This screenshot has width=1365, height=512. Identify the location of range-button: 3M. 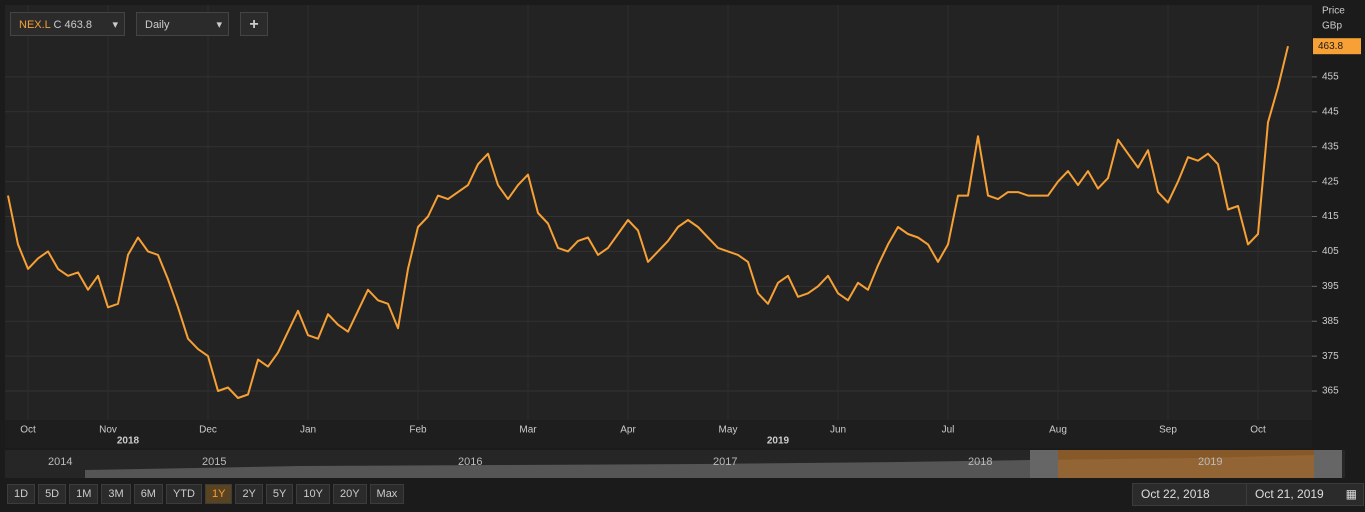
(116, 494).